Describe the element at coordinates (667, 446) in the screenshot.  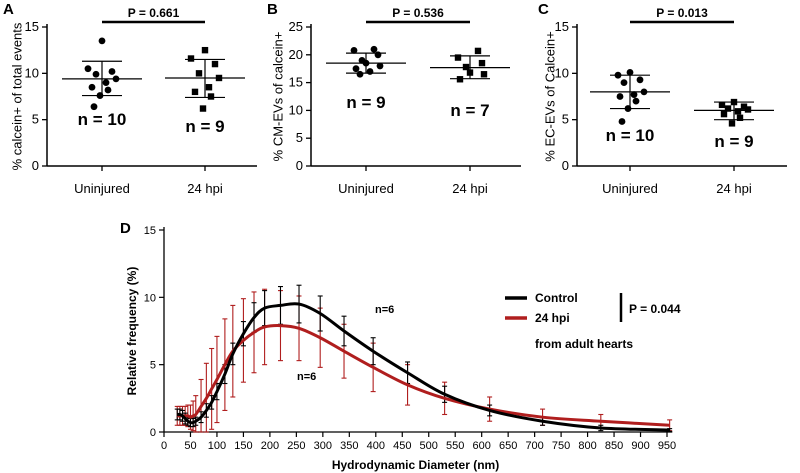
I see `x-tick-label: 950` at that location.